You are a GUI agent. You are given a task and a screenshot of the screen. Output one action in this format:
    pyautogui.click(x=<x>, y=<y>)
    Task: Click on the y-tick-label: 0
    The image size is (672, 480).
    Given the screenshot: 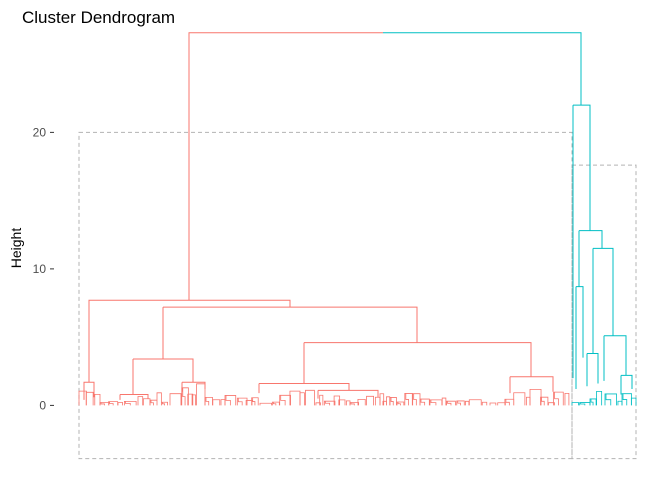 What is the action you would take?
    pyautogui.click(x=42, y=405)
    